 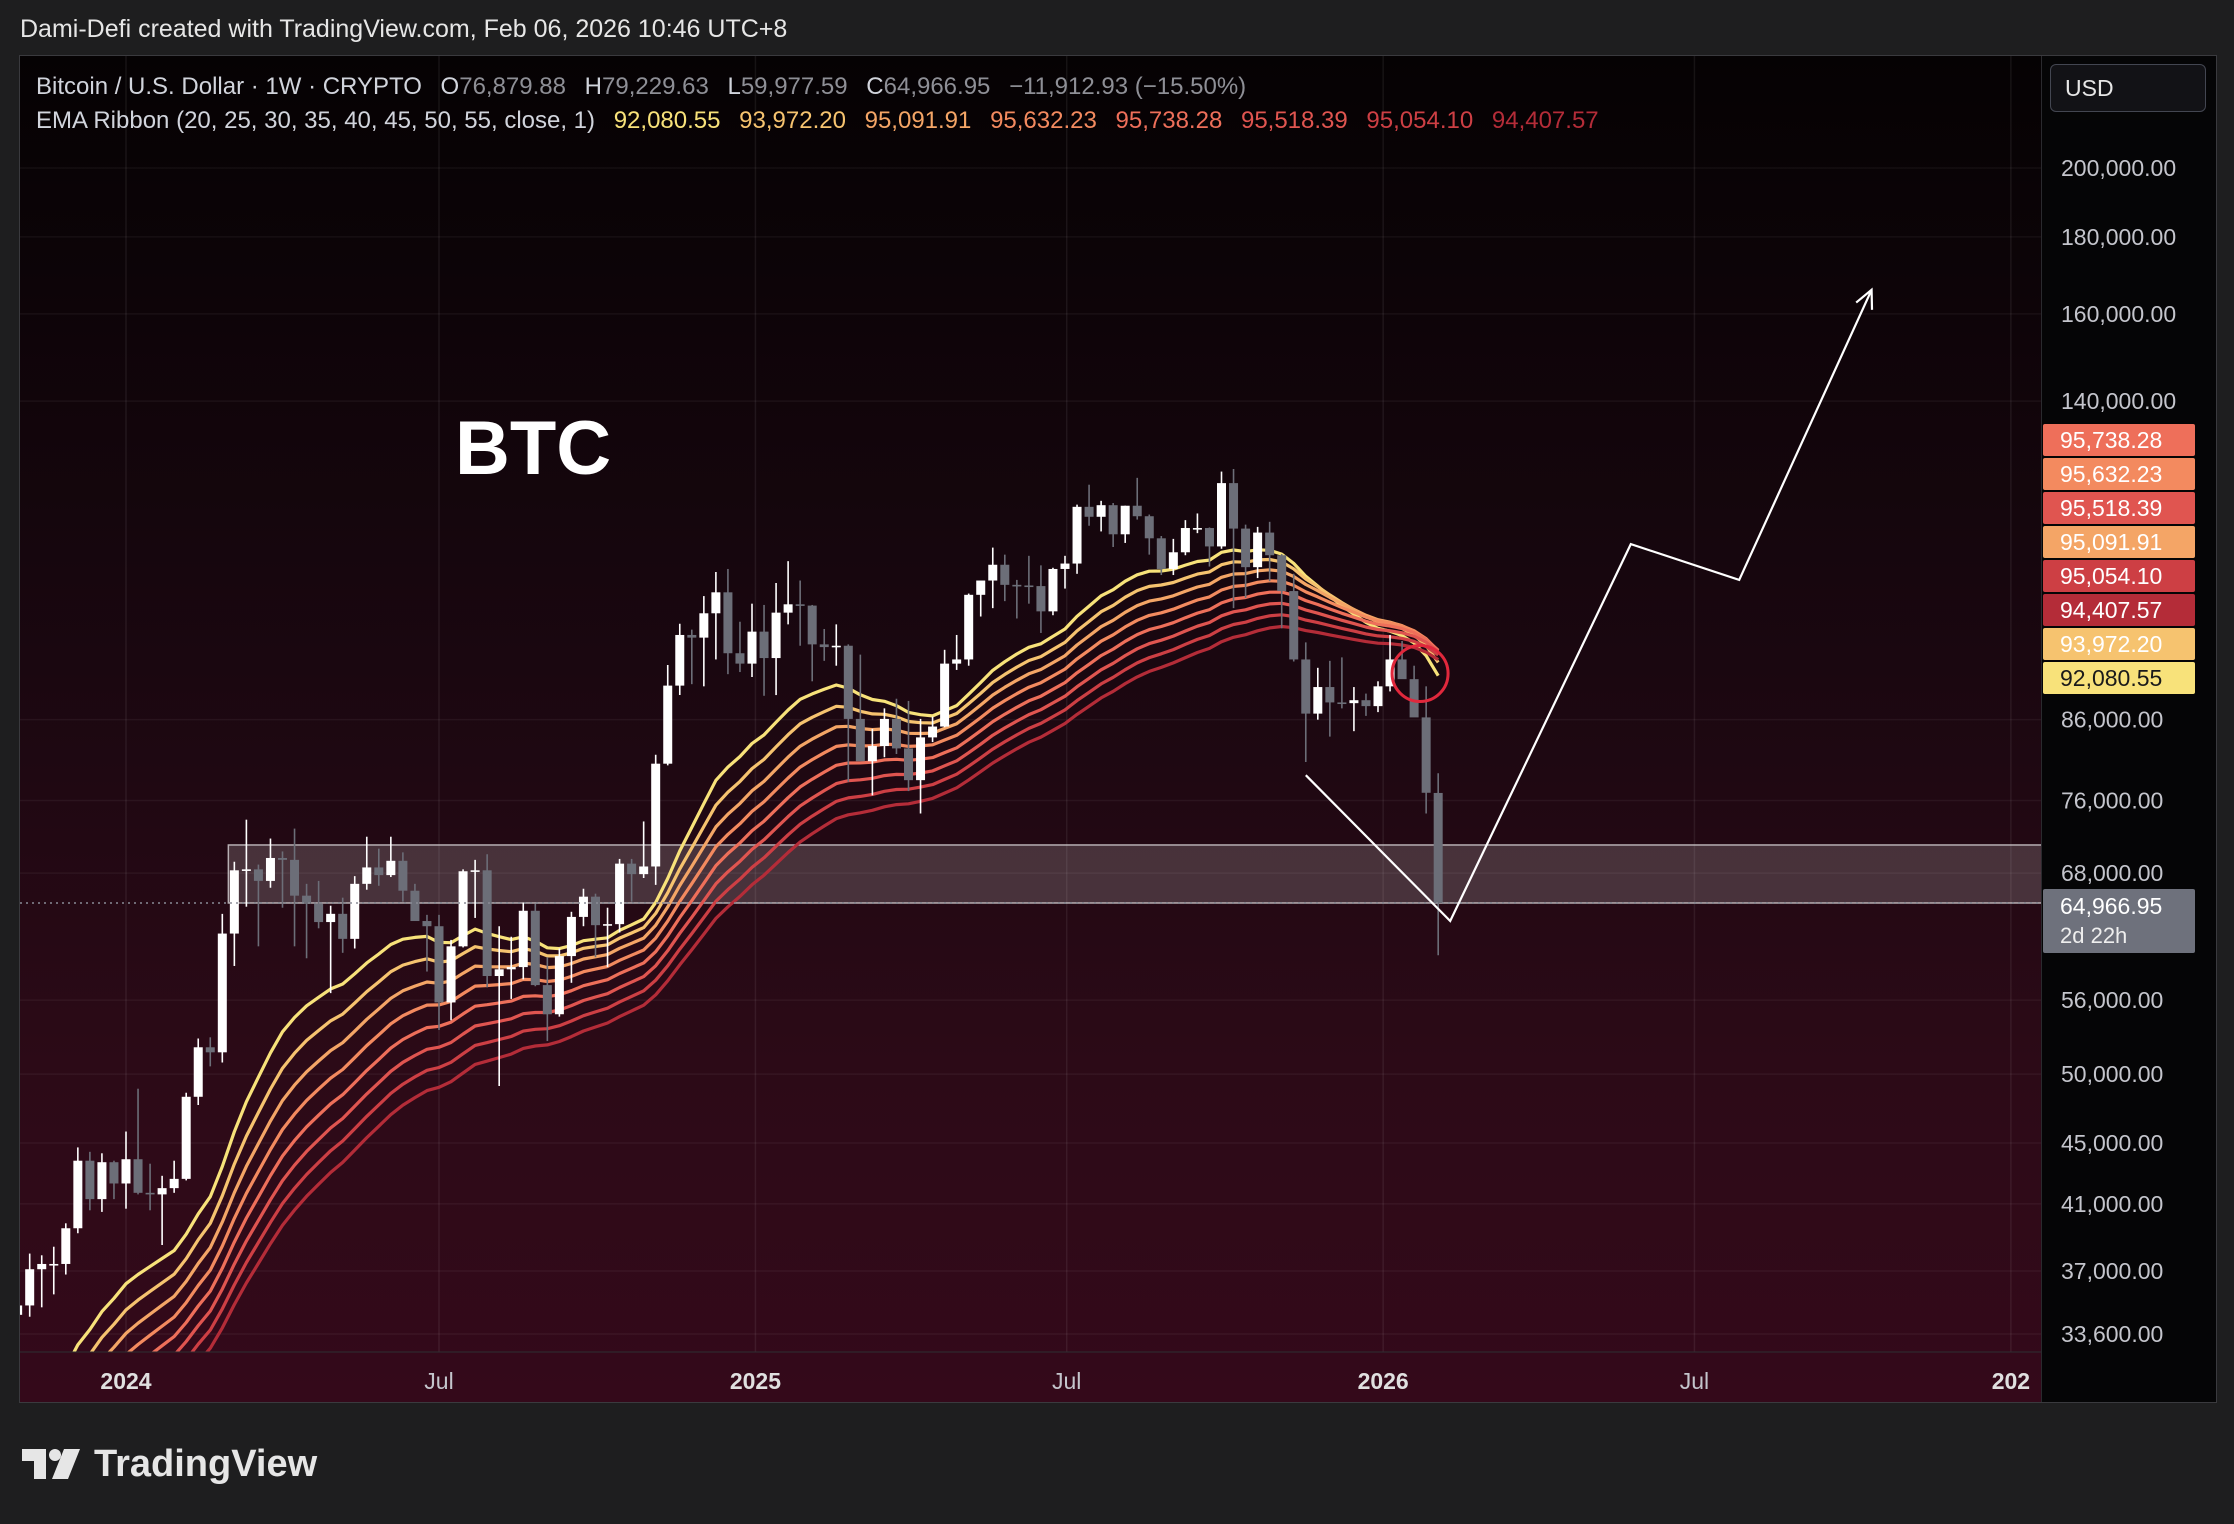 I want to click on currency-selector: USD, so click(x=2128, y=88).